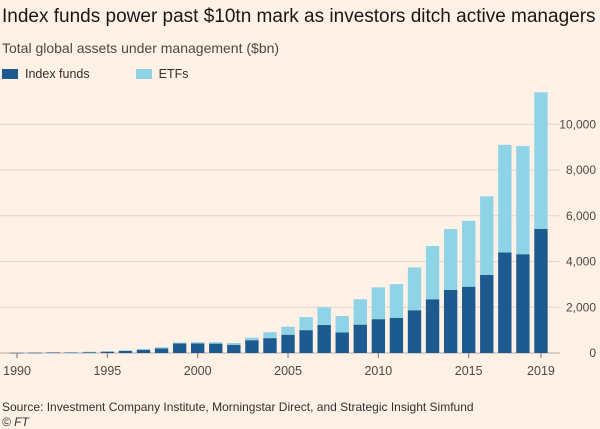 This screenshot has width=600, height=429. What do you see at coordinates (581, 170) in the screenshot?
I see `y-tick-label: 8,000` at bounding box center [581, 170].